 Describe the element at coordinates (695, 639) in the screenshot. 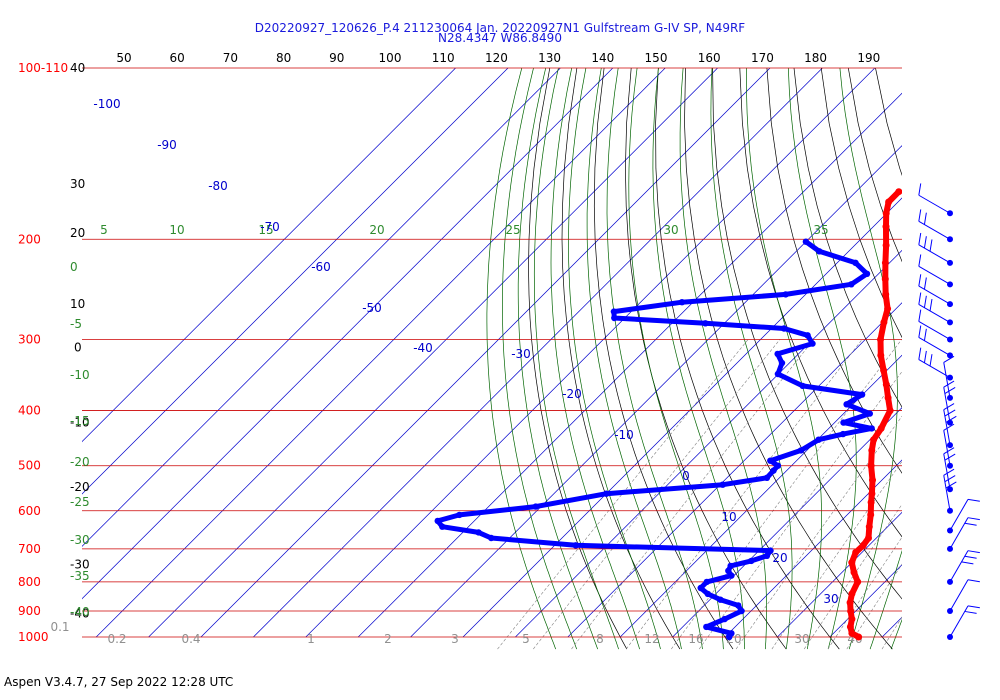

I see `mixing-ratio-label: 16` at that location.